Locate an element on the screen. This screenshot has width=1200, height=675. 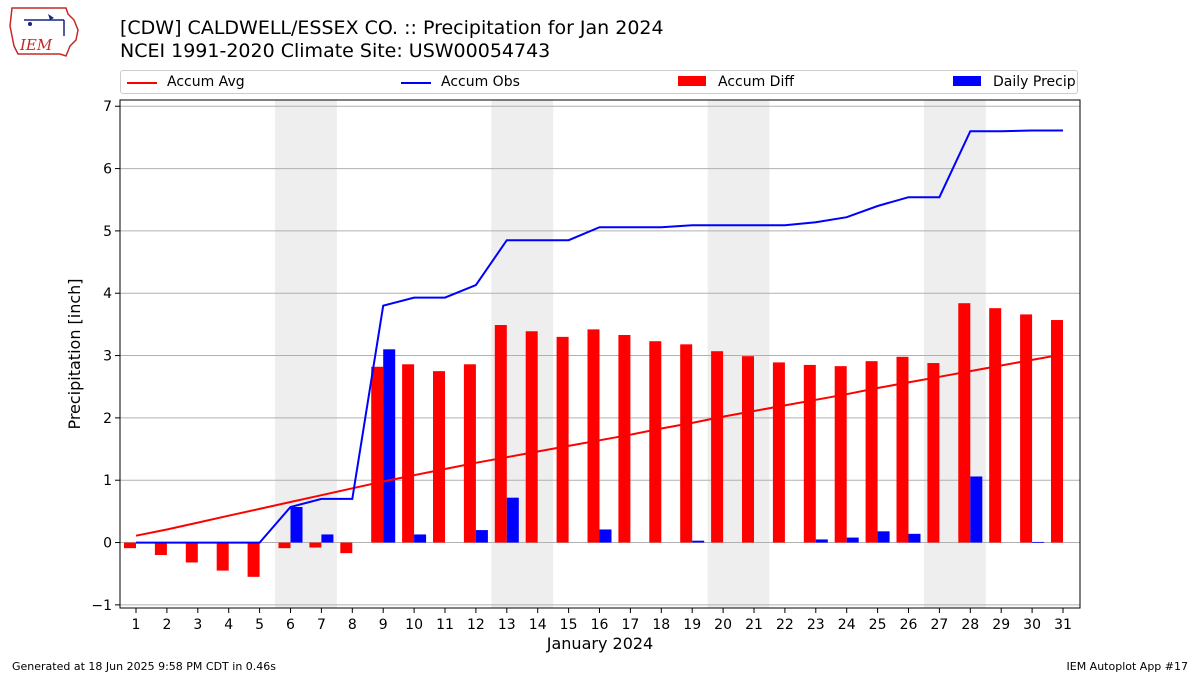
xtick-label-8: 8 is located at coordinates (352, 625).